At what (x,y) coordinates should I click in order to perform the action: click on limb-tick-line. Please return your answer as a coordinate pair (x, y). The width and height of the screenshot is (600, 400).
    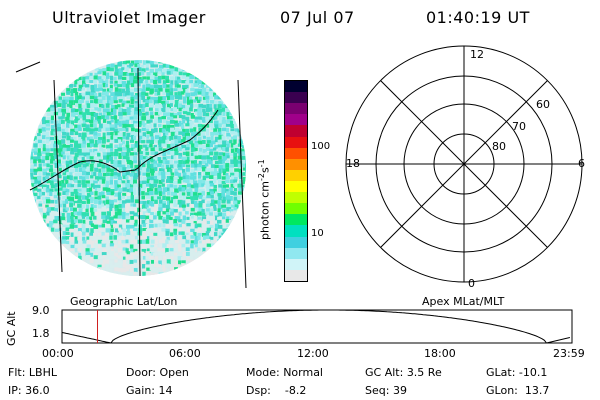
    Looking at the image, I should click on (28, 67).